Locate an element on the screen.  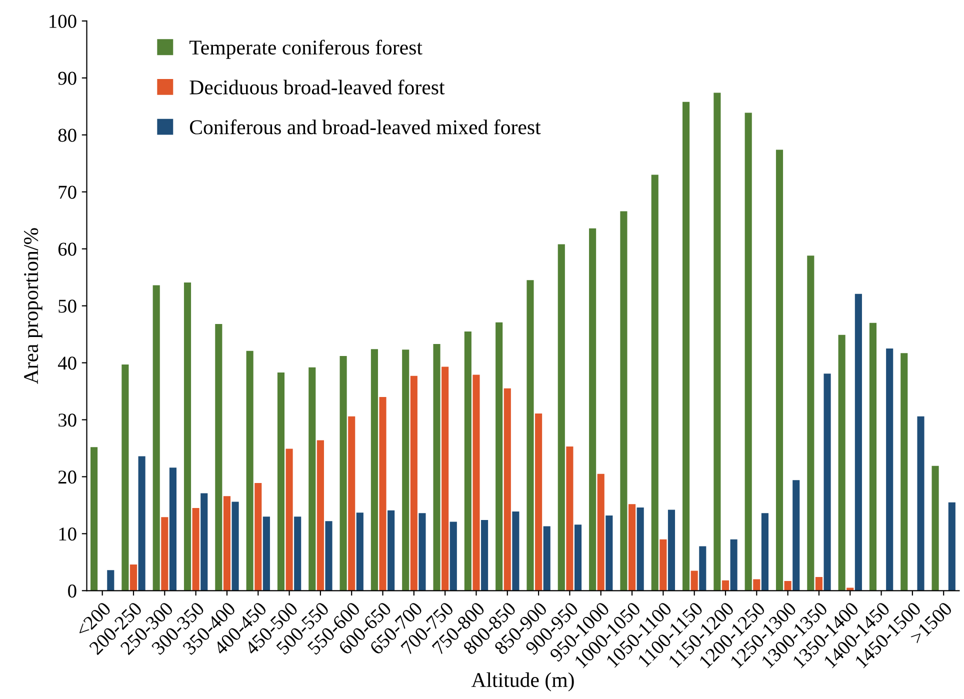
y-tick-label: 30 is located at coordinates (67, 420).